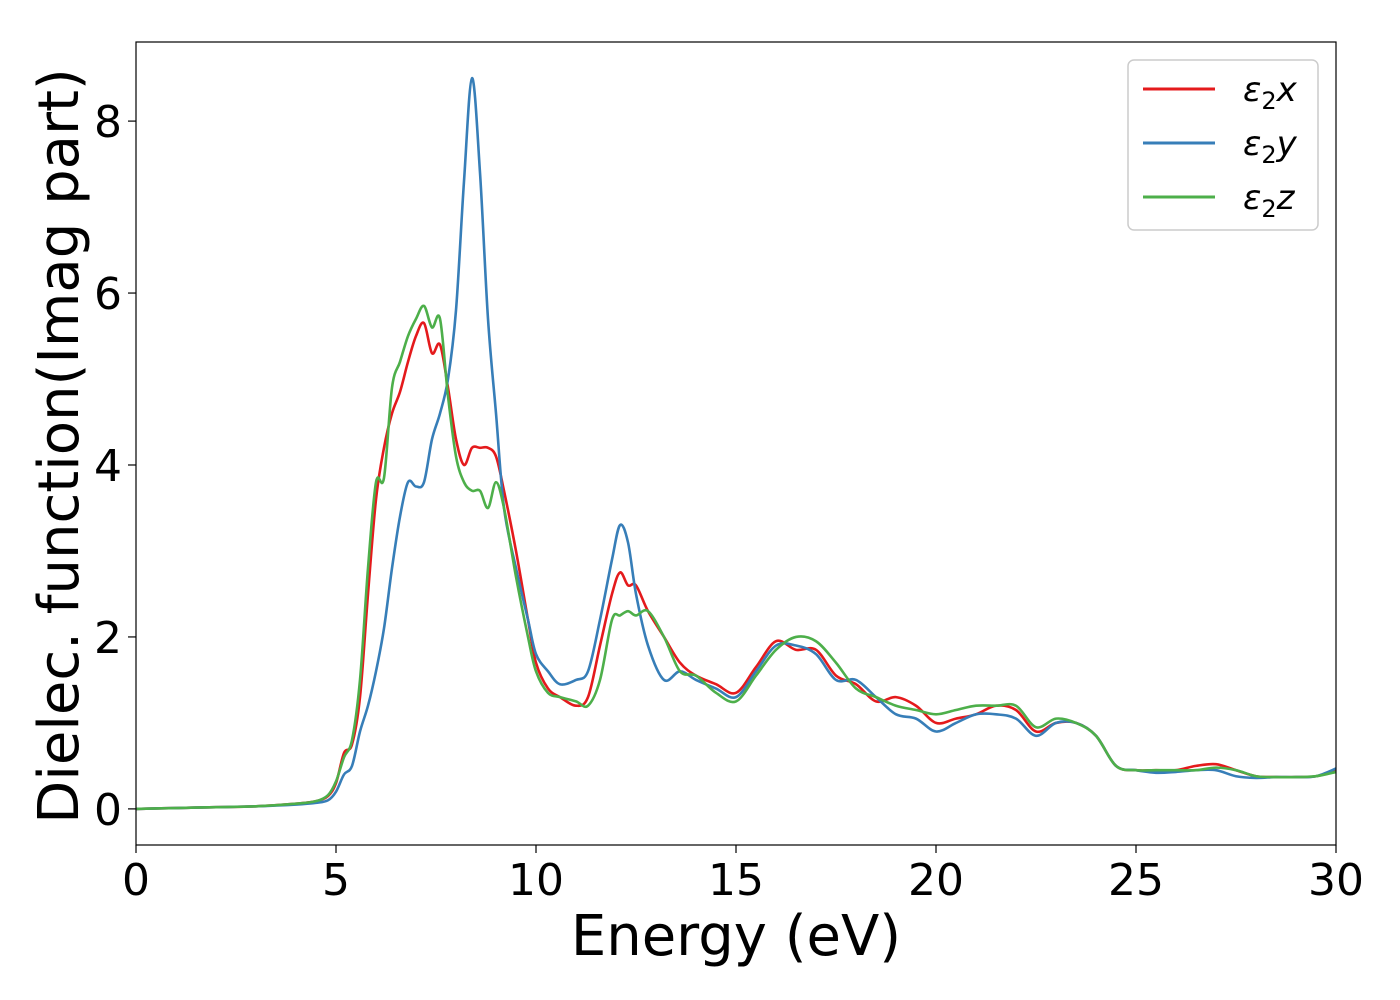  I want to click on x-tick-label: 15, so click(736, 880).